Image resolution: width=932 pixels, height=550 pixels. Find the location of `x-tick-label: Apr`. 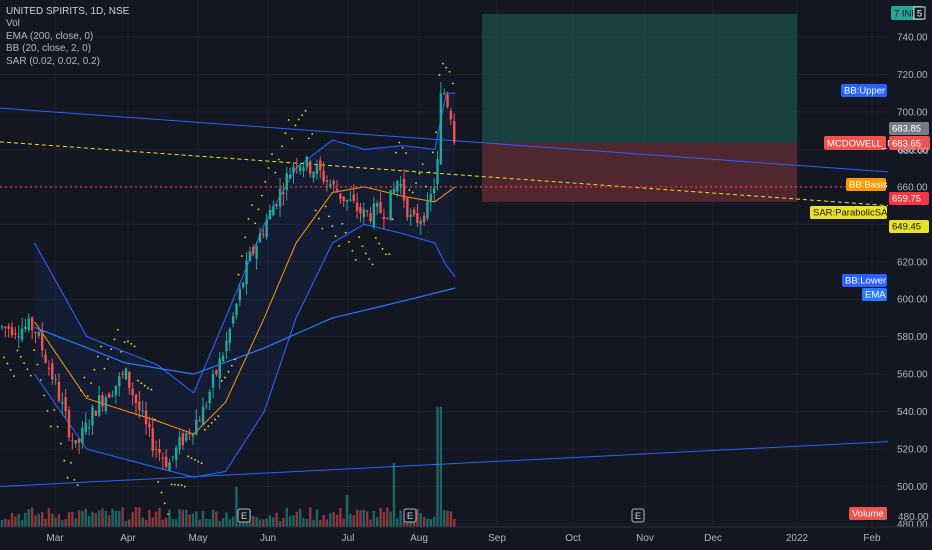

x-tick-label: Apr is located at coordinates (128, 538).